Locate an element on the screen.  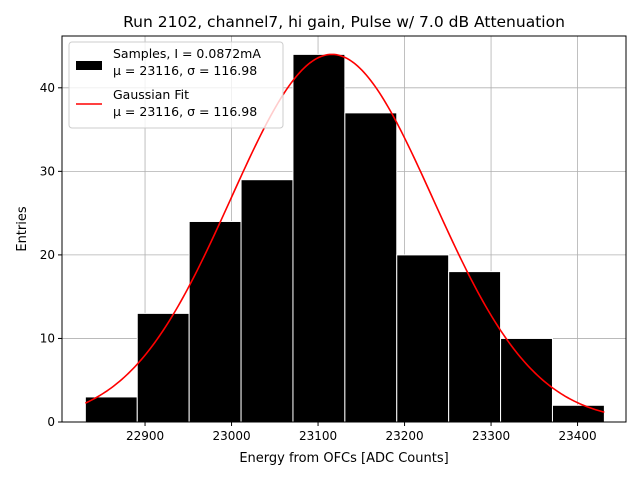
y-axis-label: Entries is located at coordinates (22, 229).